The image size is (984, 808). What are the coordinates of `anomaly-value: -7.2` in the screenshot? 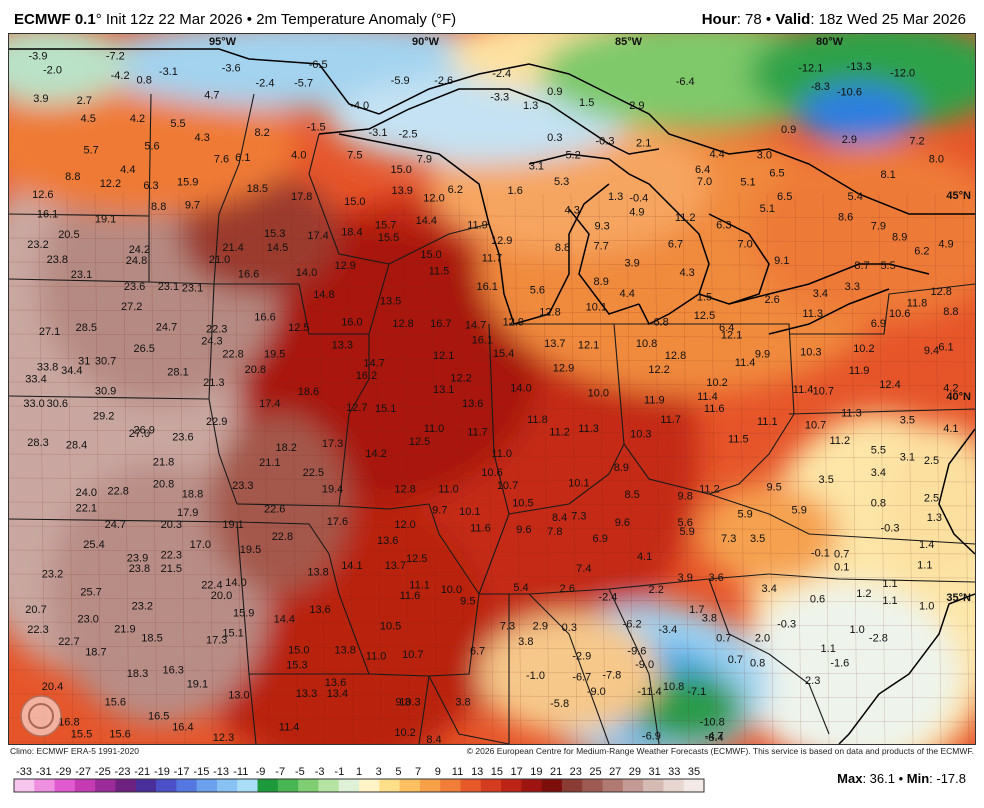 It's located at (115, 56).